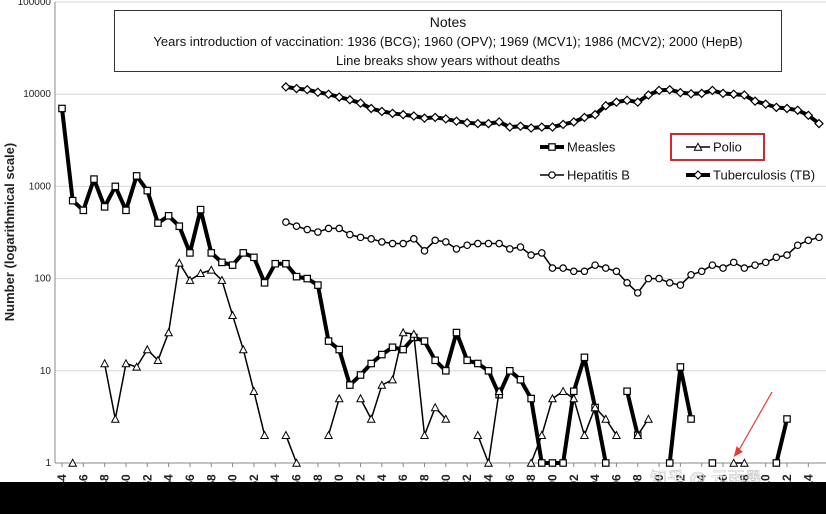 The height and width of the screenshot is (514, 826). What do you see at coordinates (413, 498) in the screenshot?
I see `bottom-strip` at bounding box center [413, 498].